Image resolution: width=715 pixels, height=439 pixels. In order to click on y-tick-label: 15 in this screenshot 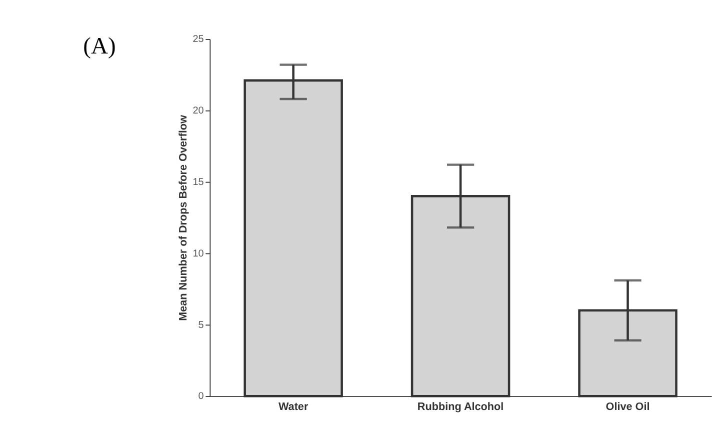, I will do `click(198, 182)`.